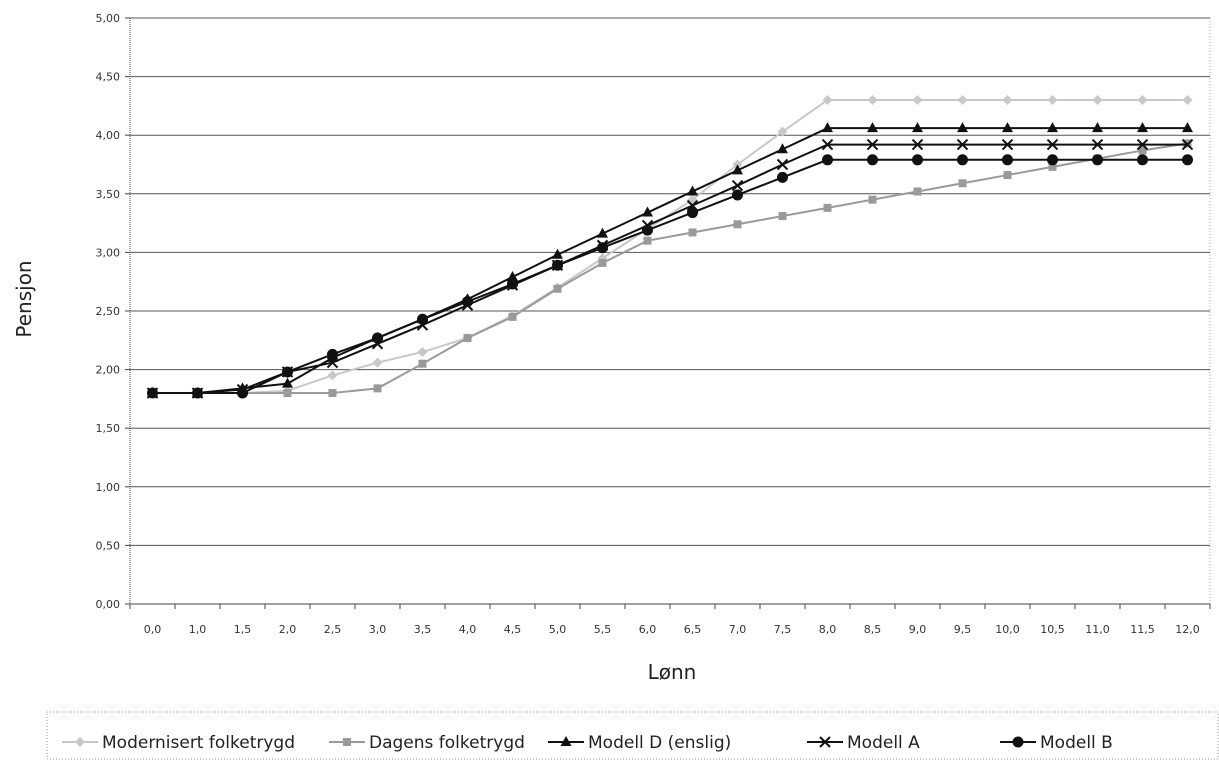  Describe the element at coordinates (198, 629) in the screenshot. I see `x-tick-label: 1,0` at that location.